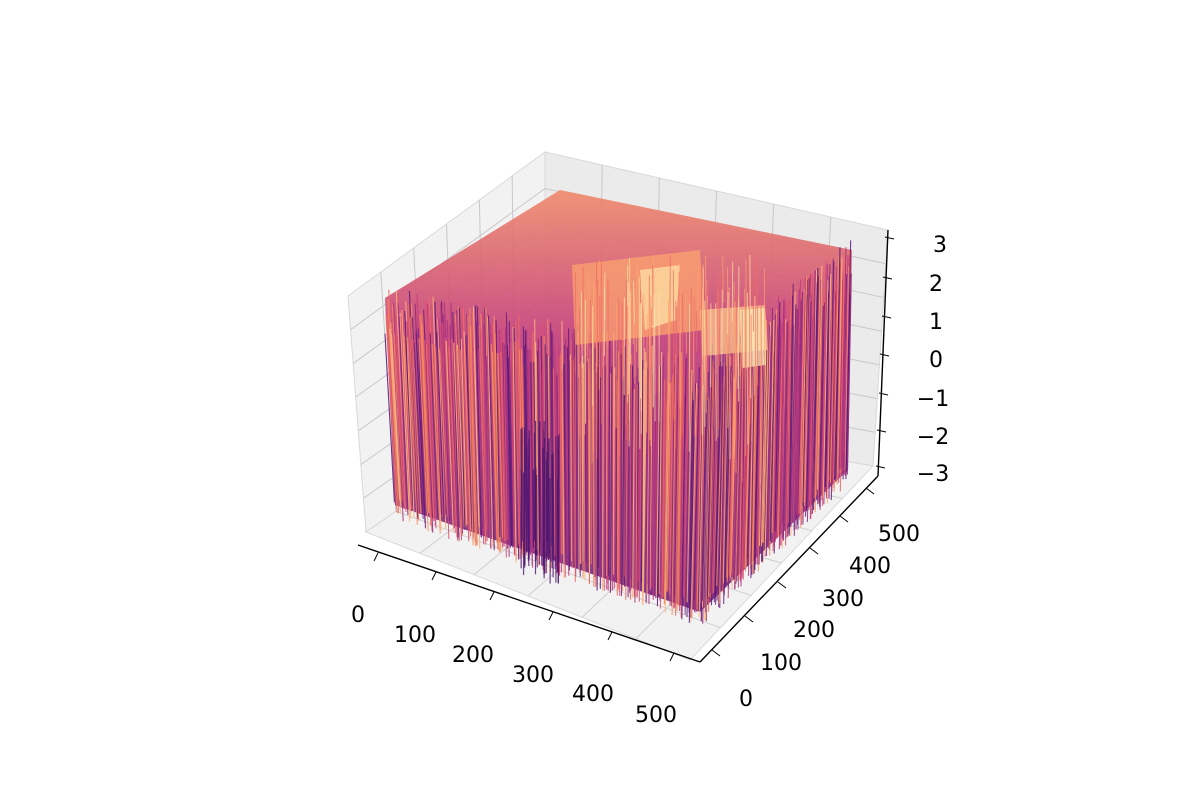 The width and height of the screenshot is (1200, 800). Describe the element at coordinates (940, 245) in the screenshot. I see `z-tick-label: 3` at that location.